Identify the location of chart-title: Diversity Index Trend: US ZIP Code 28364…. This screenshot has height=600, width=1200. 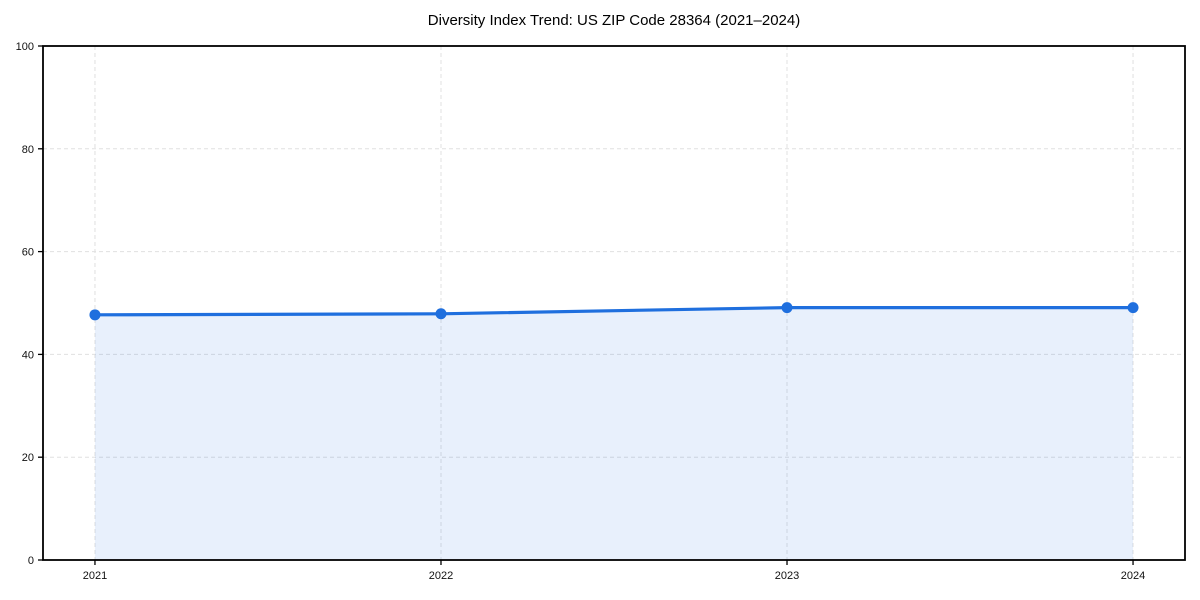
(614, 20).